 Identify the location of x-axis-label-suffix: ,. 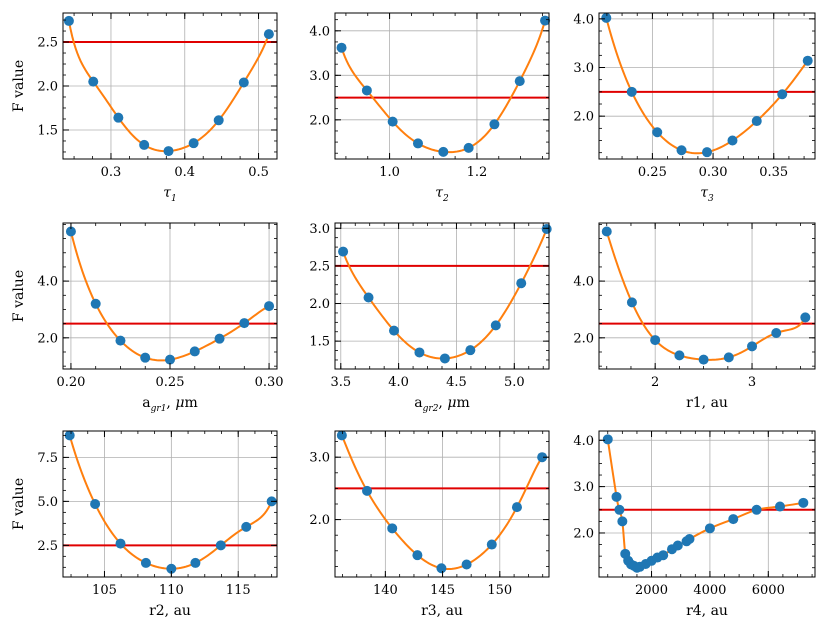
(442, 403).